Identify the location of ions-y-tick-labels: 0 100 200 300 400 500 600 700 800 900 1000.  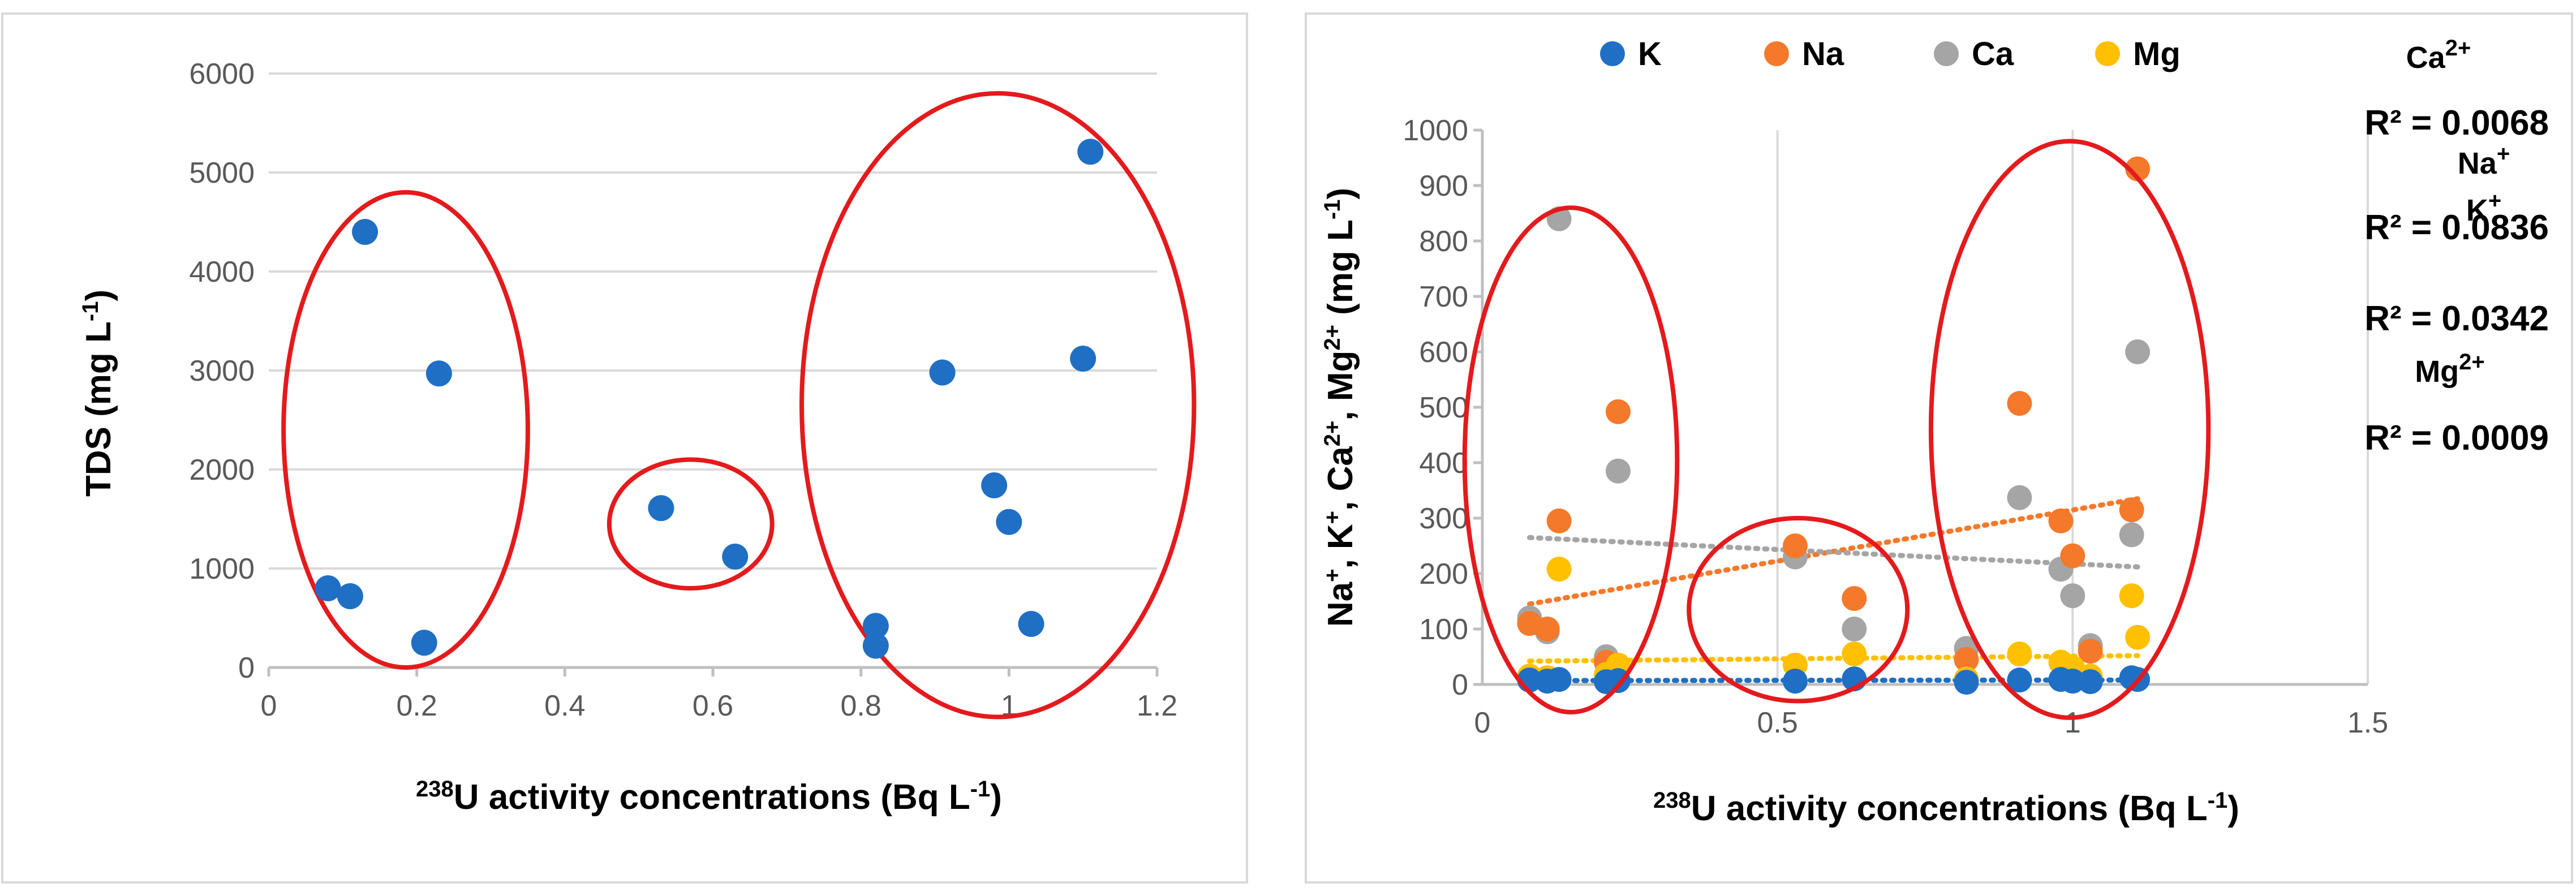
(1436, 407).